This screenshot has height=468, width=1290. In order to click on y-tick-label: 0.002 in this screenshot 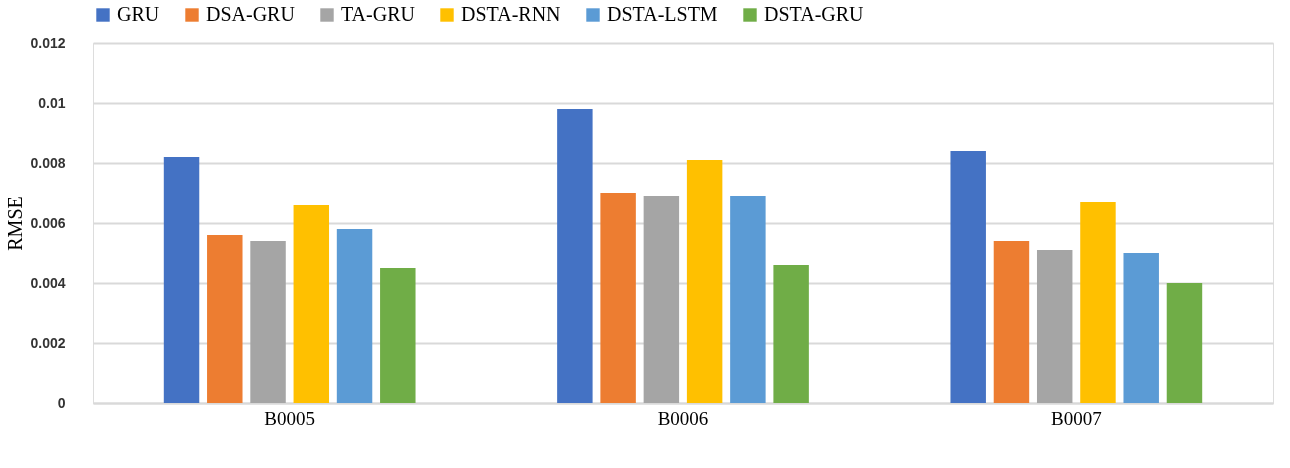, I will do `click(48, 342)`.